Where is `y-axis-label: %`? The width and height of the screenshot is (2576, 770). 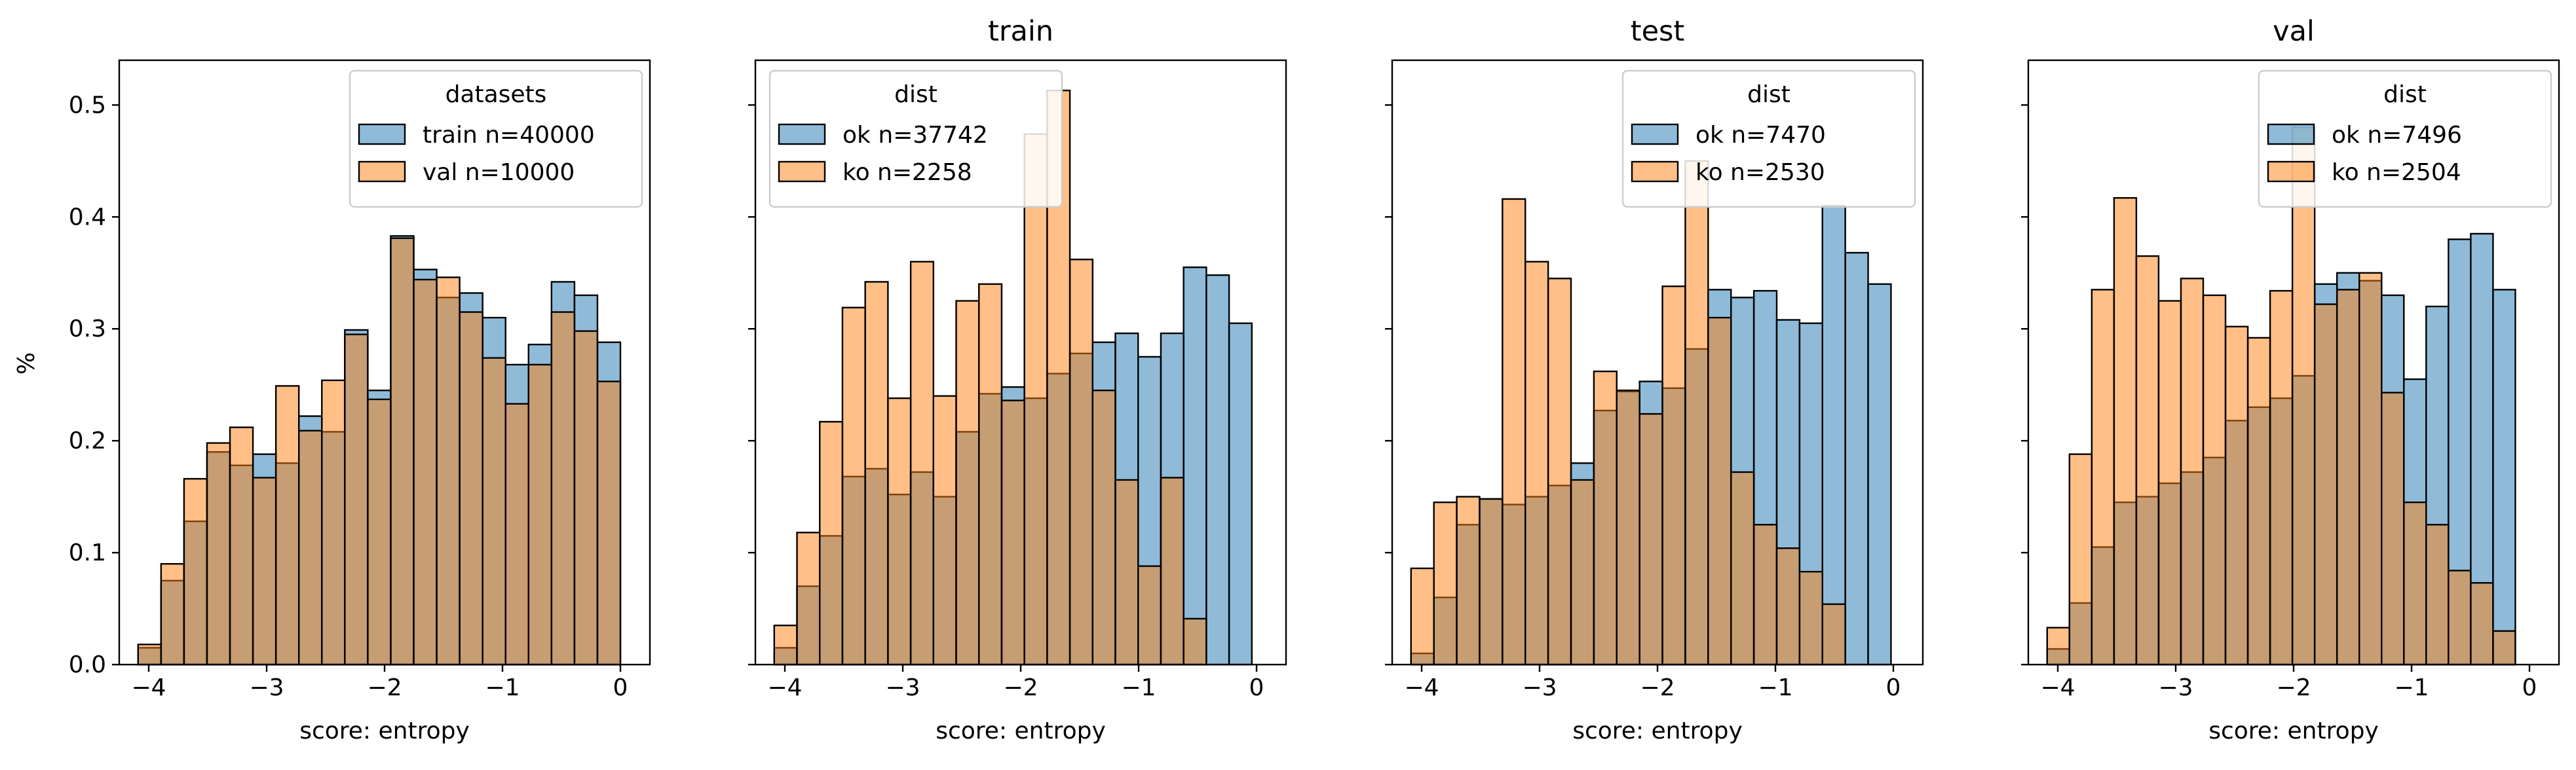
y-axis-label: % is located at coordinates (26, 364).